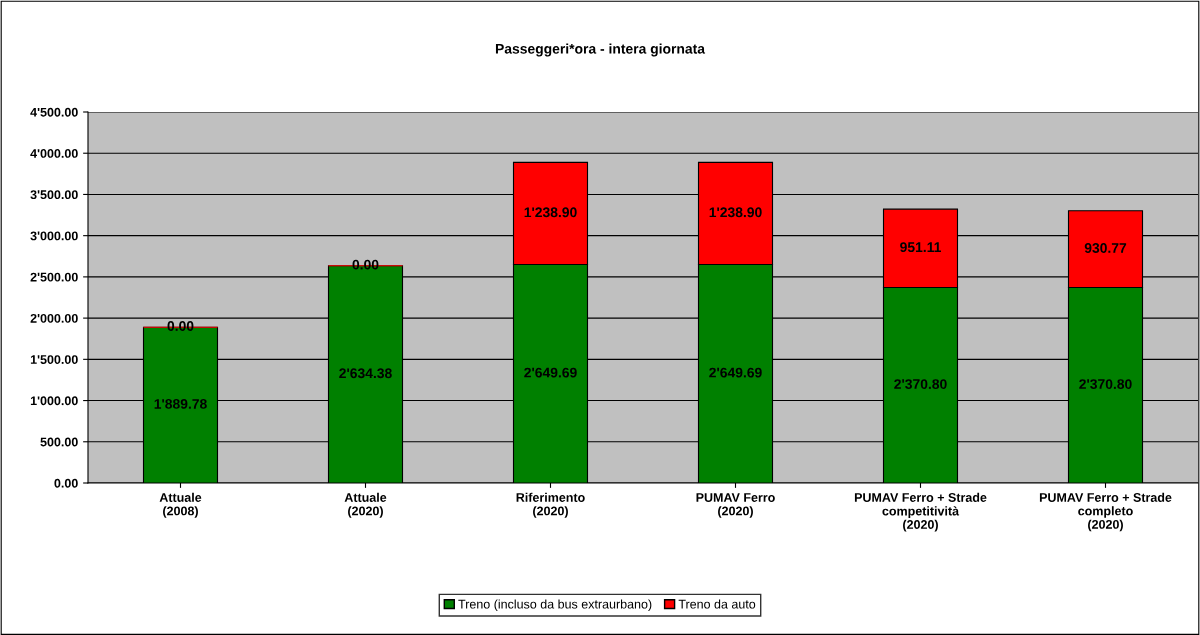 The image size is (1200, 635). Describe the element at coordinates (1105, 248) in the screenshot. I see `data-label: 930.77` at that location.